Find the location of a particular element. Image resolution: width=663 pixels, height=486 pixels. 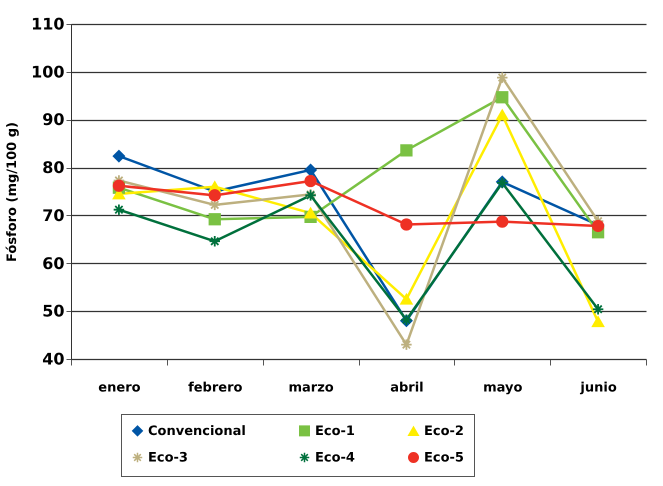

x-tick-label: abril is located at coordinates (407, 388).